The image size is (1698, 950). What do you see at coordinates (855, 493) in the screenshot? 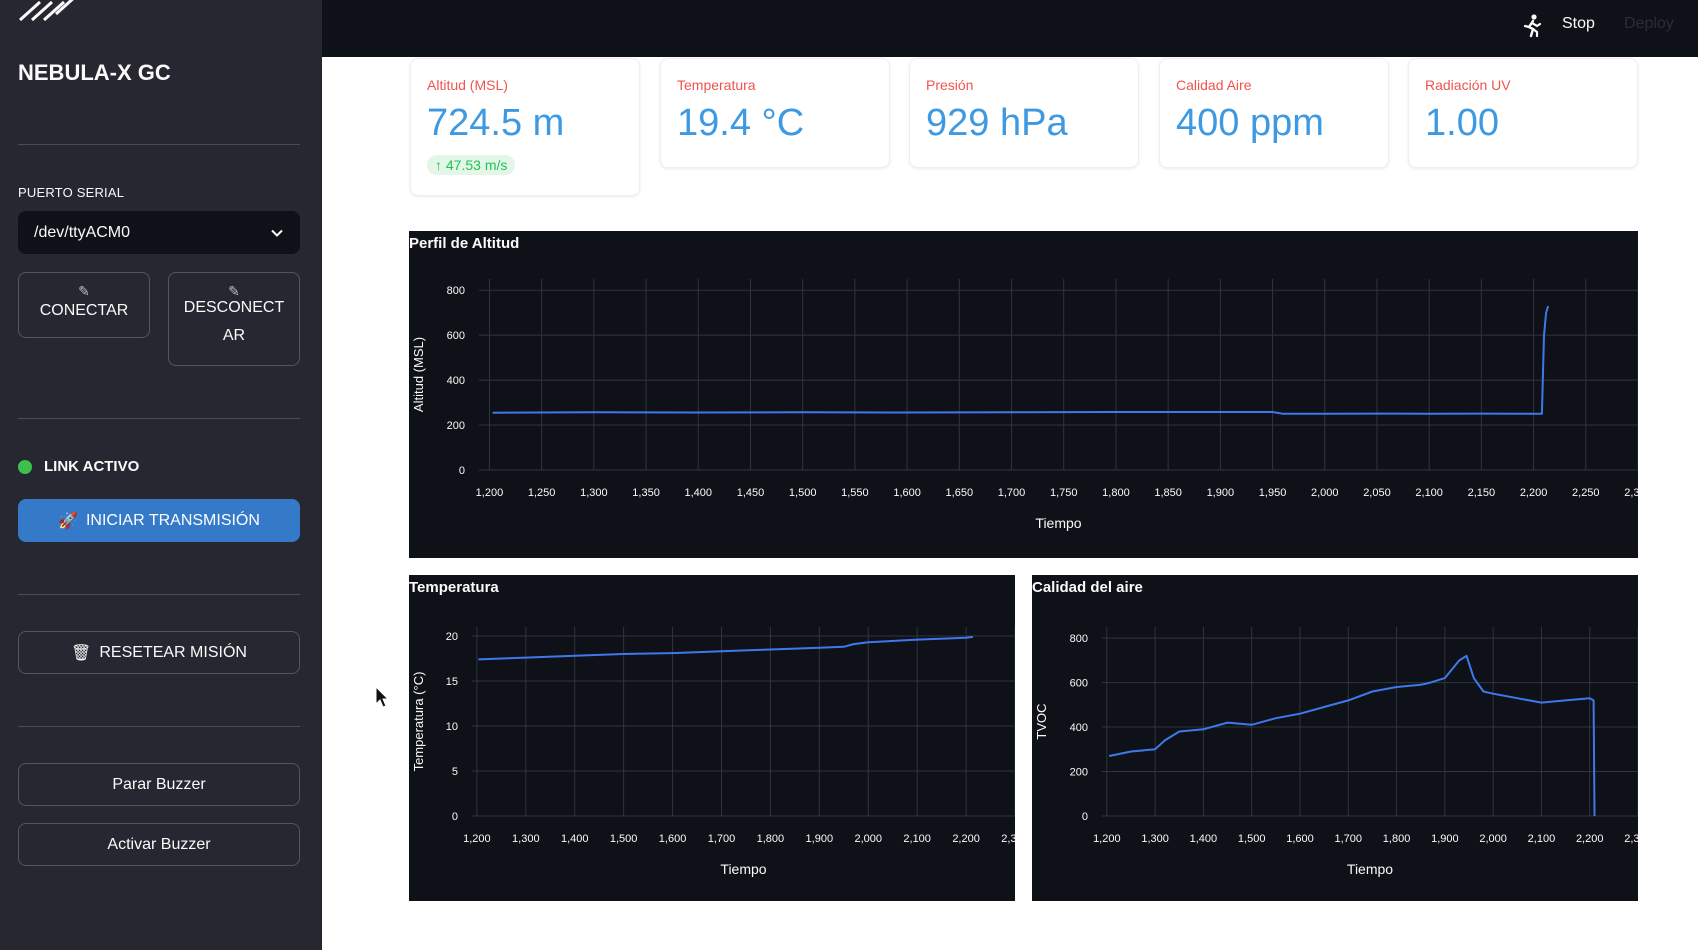
I see `x-tick-label: 1,550` at bounding box center [855, 493].